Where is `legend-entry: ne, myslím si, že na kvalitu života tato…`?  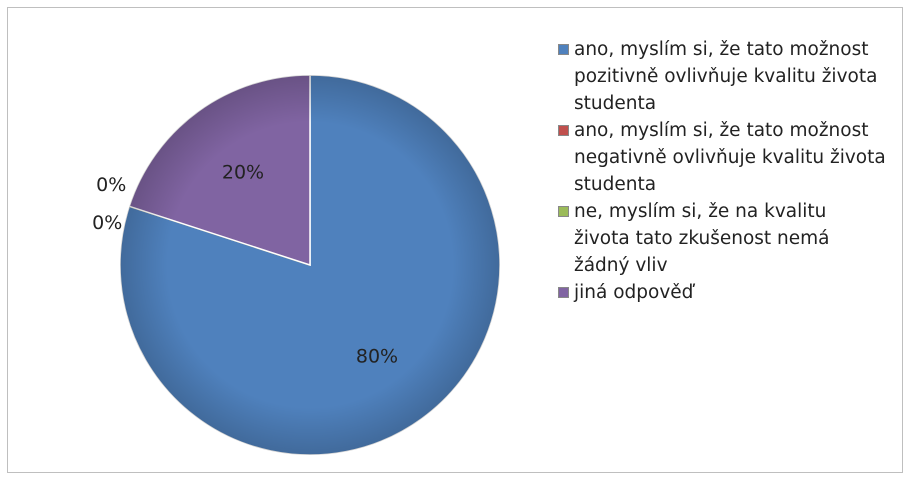 legend-entry: ne, myslím si, že na kvalitu života tato… is located at coordinates (721, 238).